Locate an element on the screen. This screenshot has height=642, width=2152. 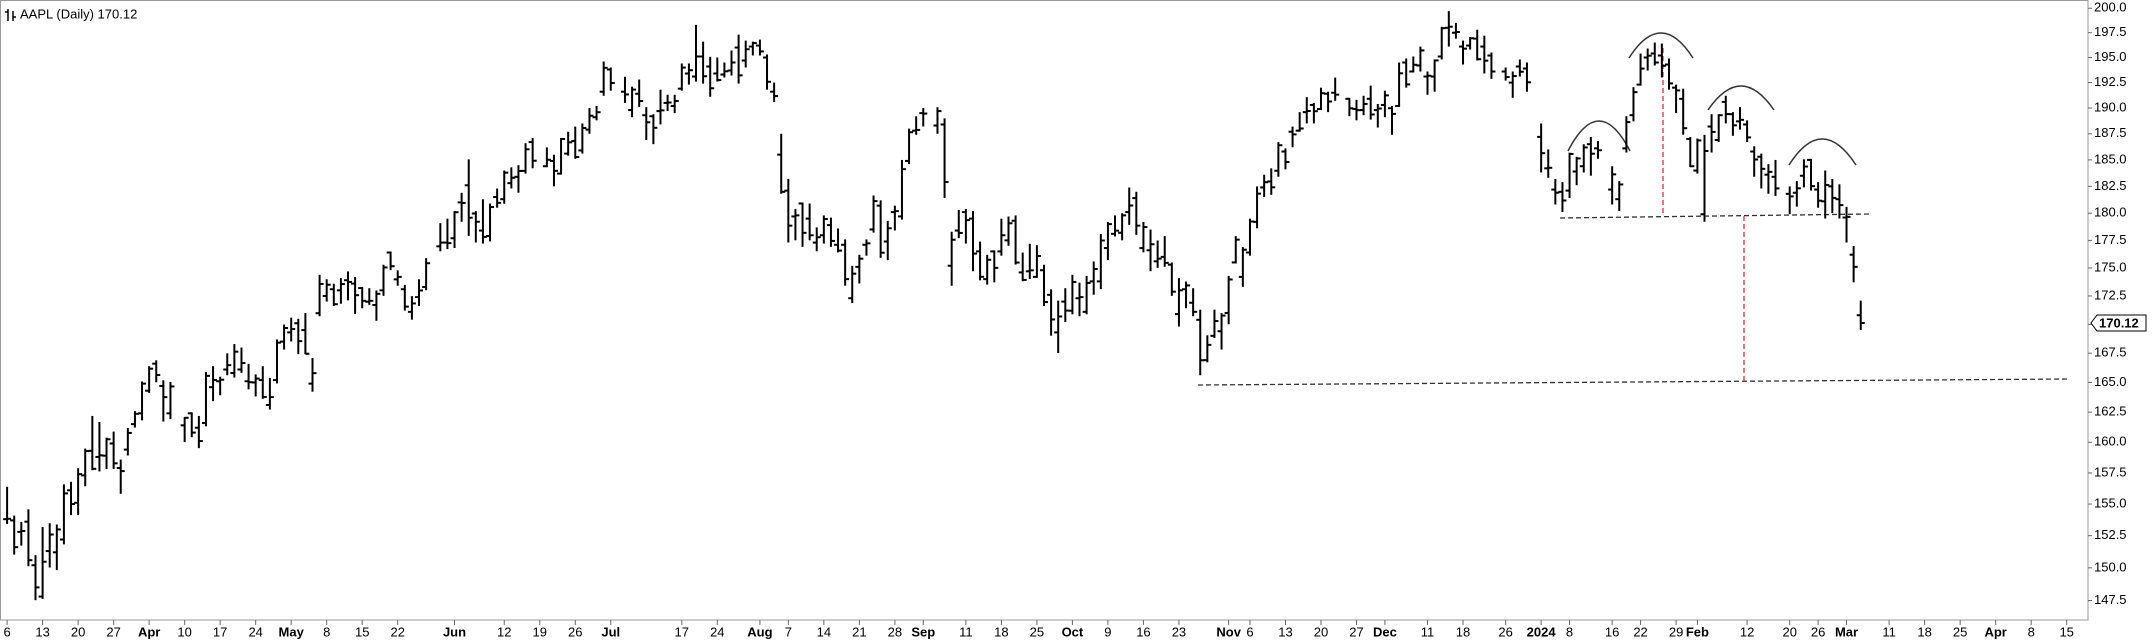
y-tick-label: 185.0 is located at coordinates (2110, 158).